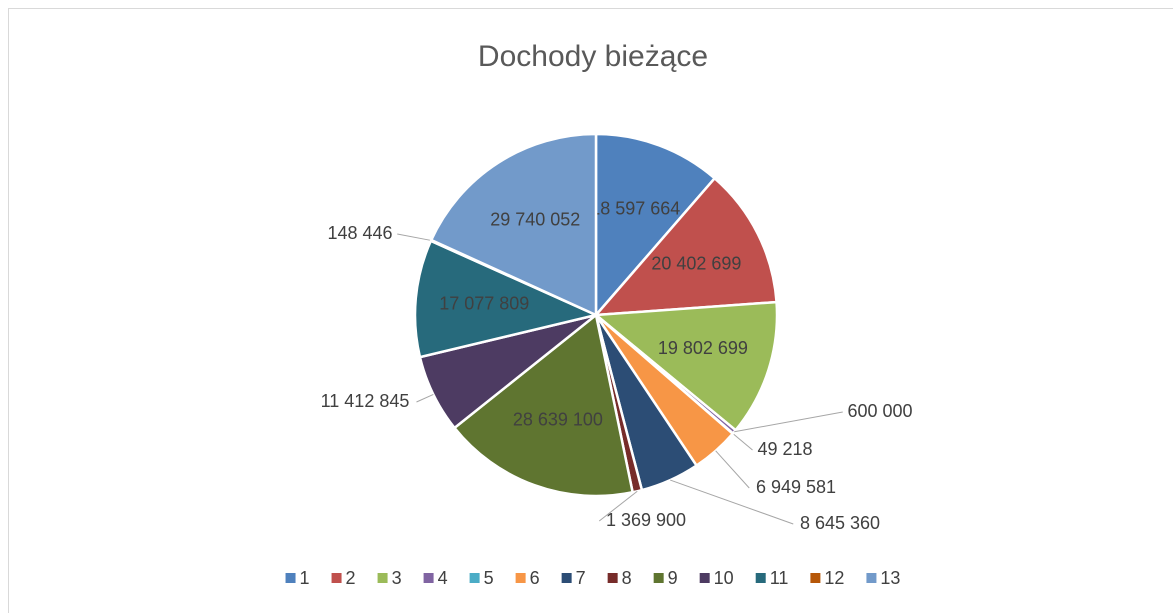  What do you see at coordinates (703, 348) in the screenshot?
I see `data-label: 19 802 699` at bounding box center [703, 348].